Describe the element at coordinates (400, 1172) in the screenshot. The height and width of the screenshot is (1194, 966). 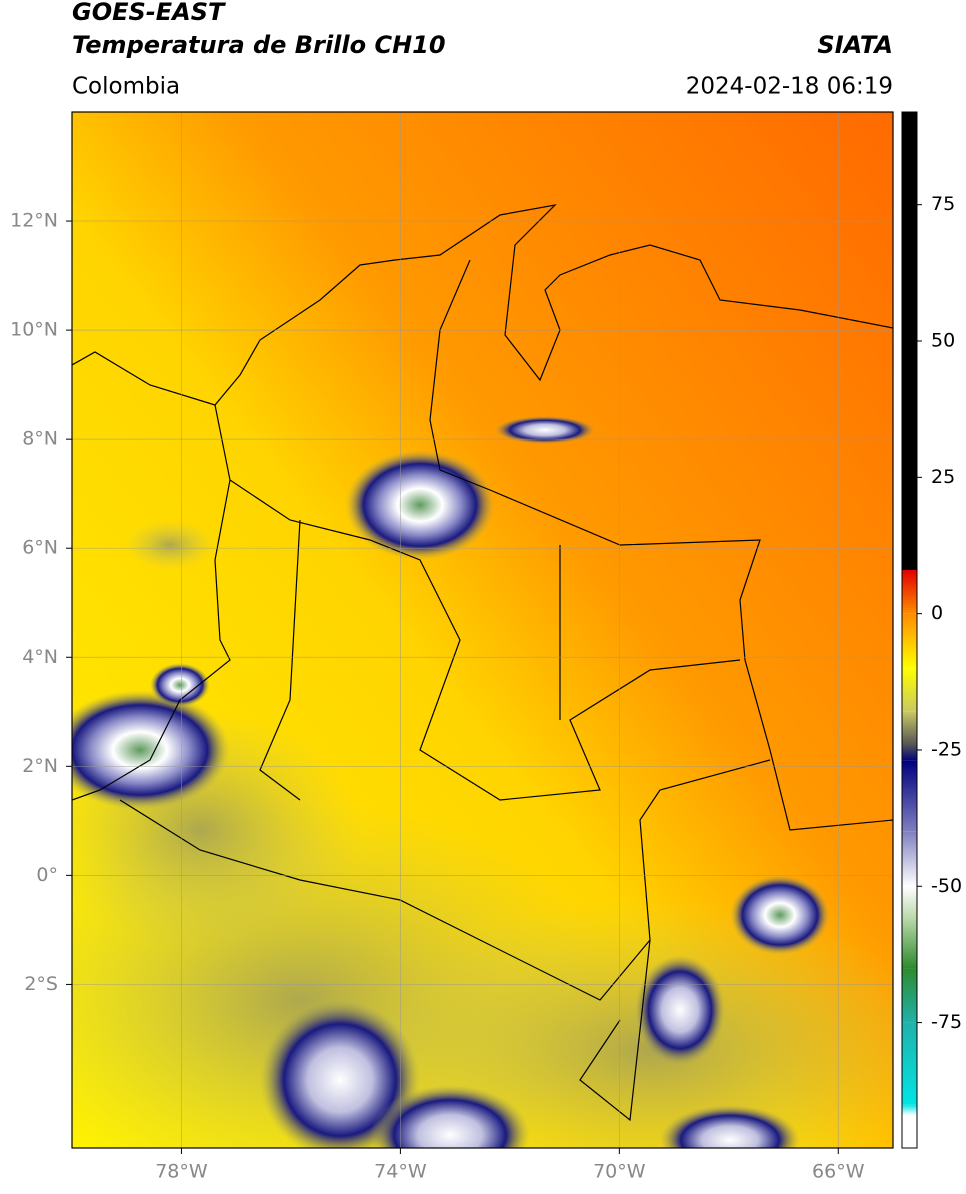
I see `x-tick-label: 74°W` at that location.